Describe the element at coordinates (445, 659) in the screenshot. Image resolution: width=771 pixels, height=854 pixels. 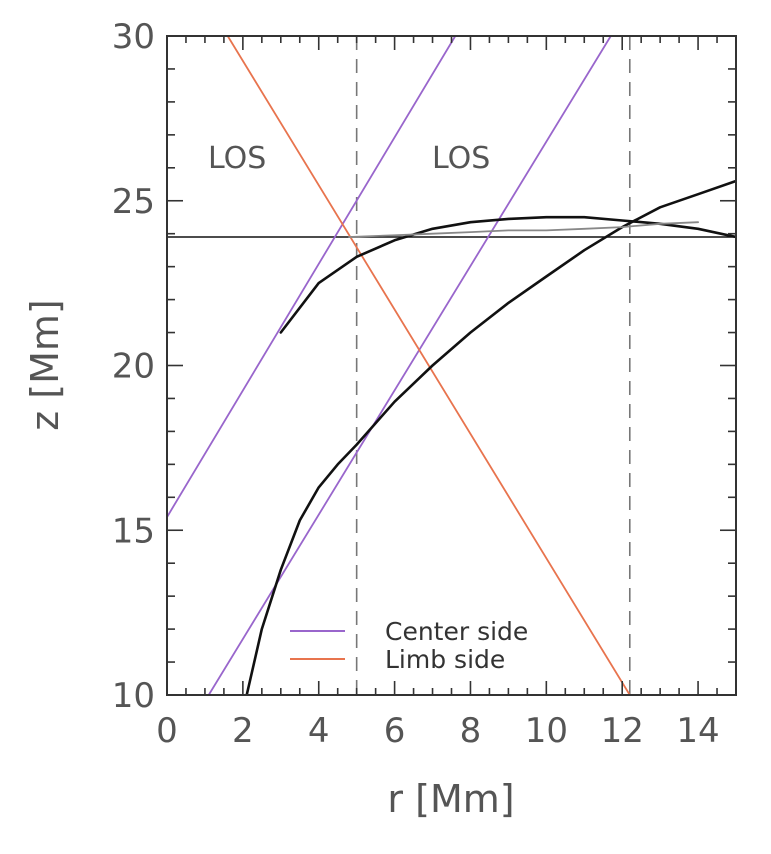
I see `legend-label-limb: Limb side` at that location.